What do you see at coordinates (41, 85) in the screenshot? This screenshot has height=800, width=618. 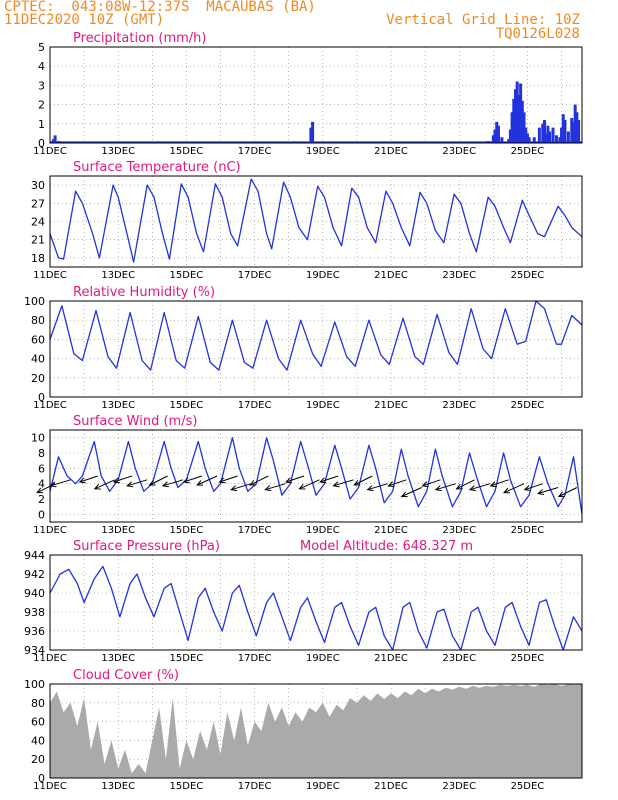 I see `panel-1-y-tick-label: 3` at bounding box center [41, 85].